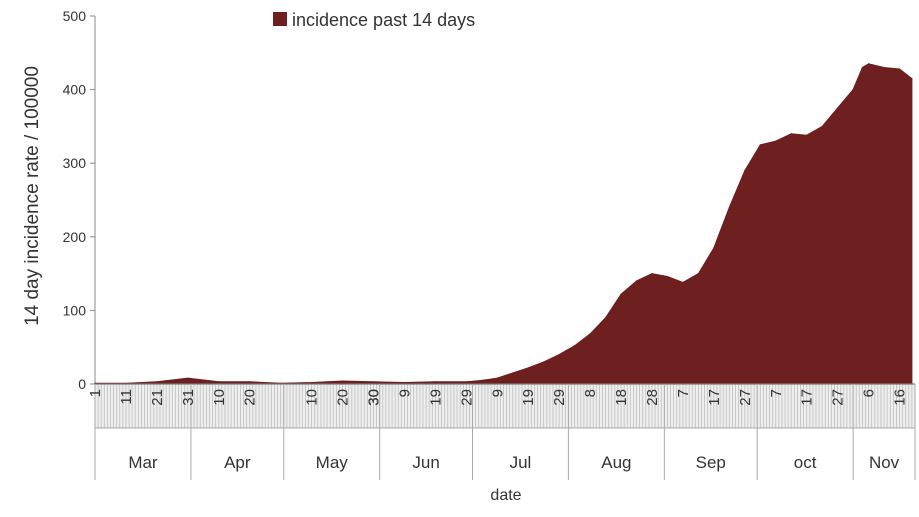 Image resolution: width=919 pixels, height=517 pixels. What do you see at coordinates (75, 310) in the screenshot?
I see `y-tick-label: 100` at bounding box center [75, 310].